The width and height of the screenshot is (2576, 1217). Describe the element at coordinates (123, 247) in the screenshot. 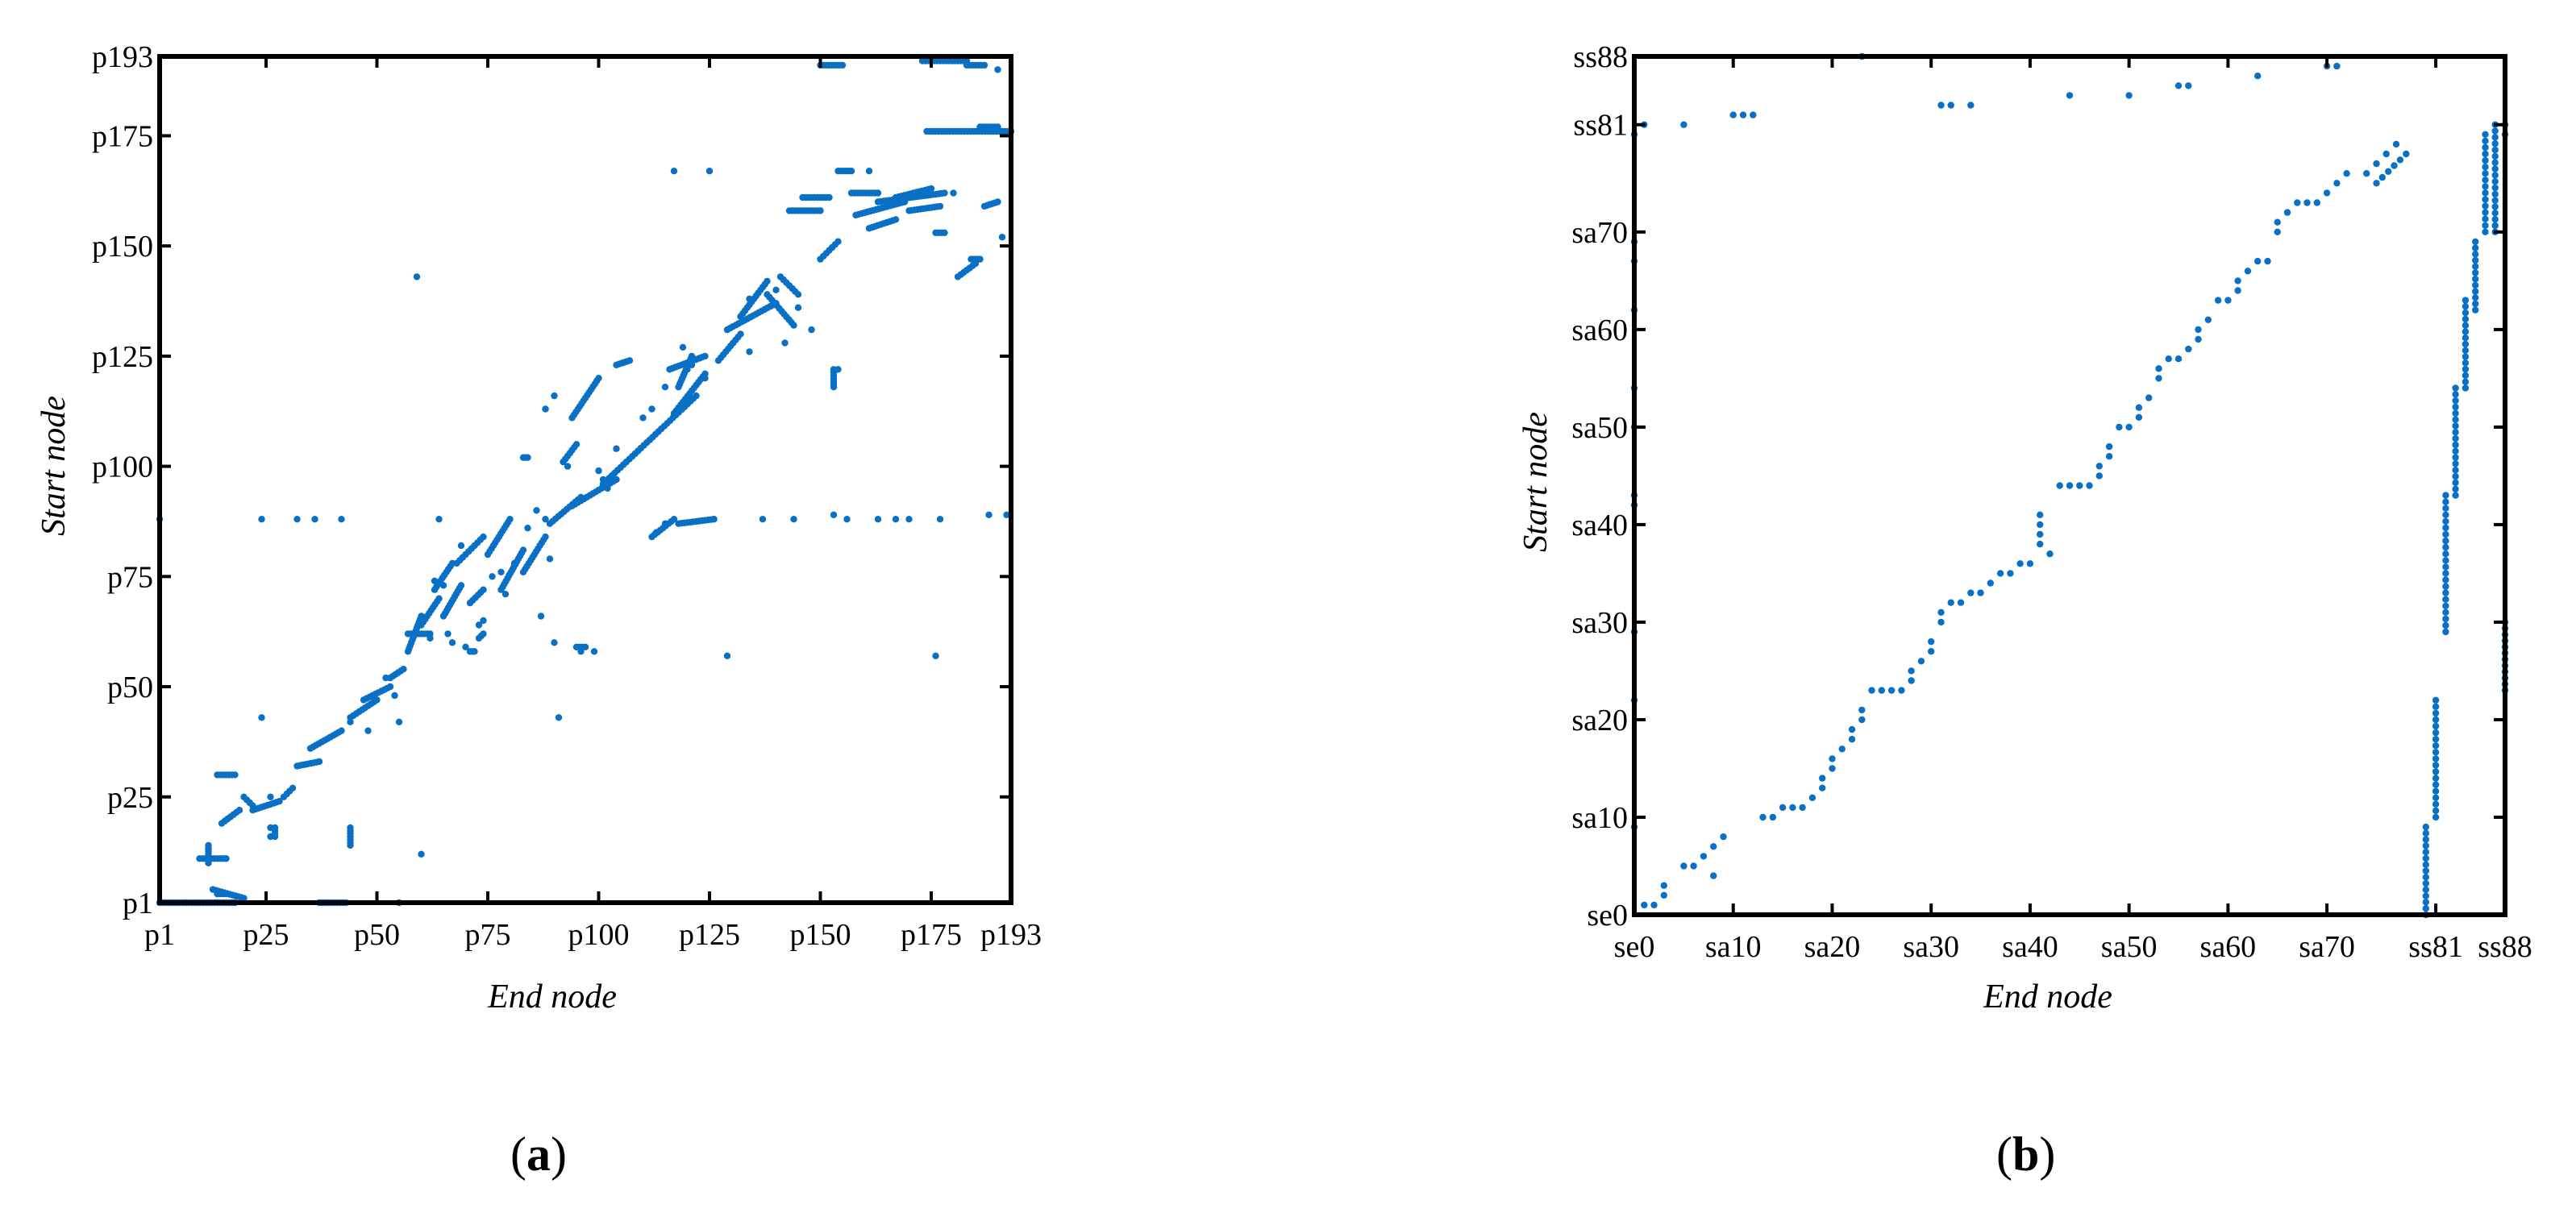

I see `panel-a-y-tick-label: p150` at that location.